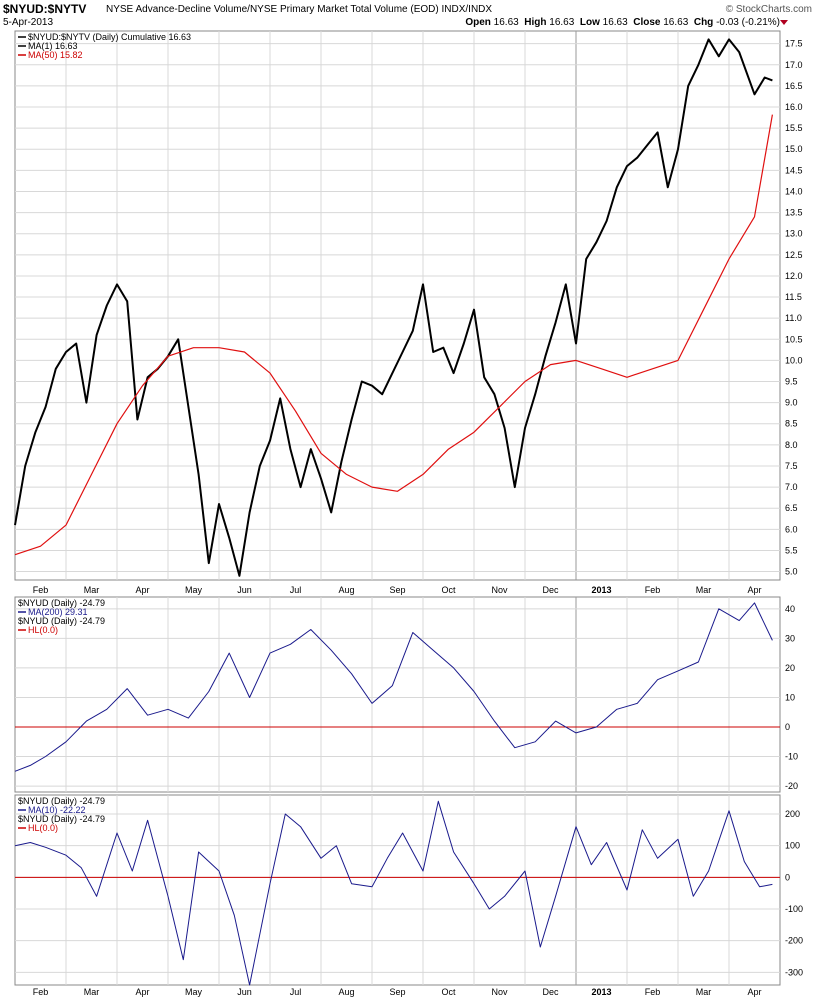  Describe the element at coordinates (794, 941) in the screenshot. I see `y-tick-label: -200` at that location.